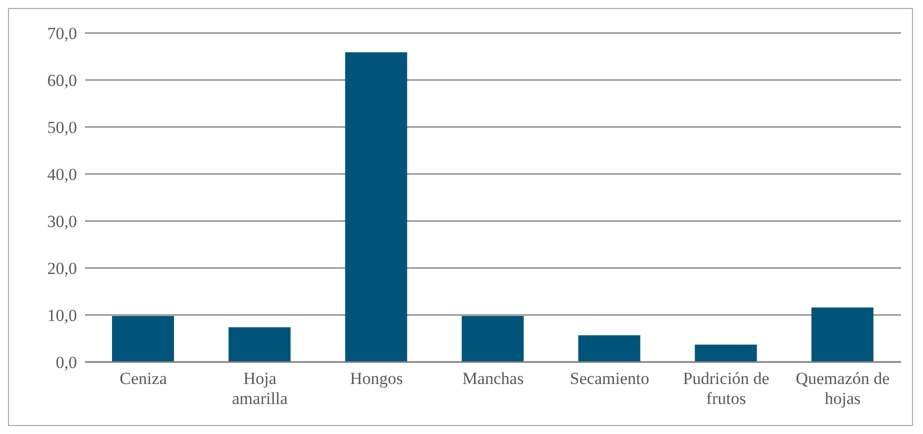 Image resolution: width=923 pixels, height=434 pixels. I want to click on y-tick-label: 70,0, so click(62, 34).